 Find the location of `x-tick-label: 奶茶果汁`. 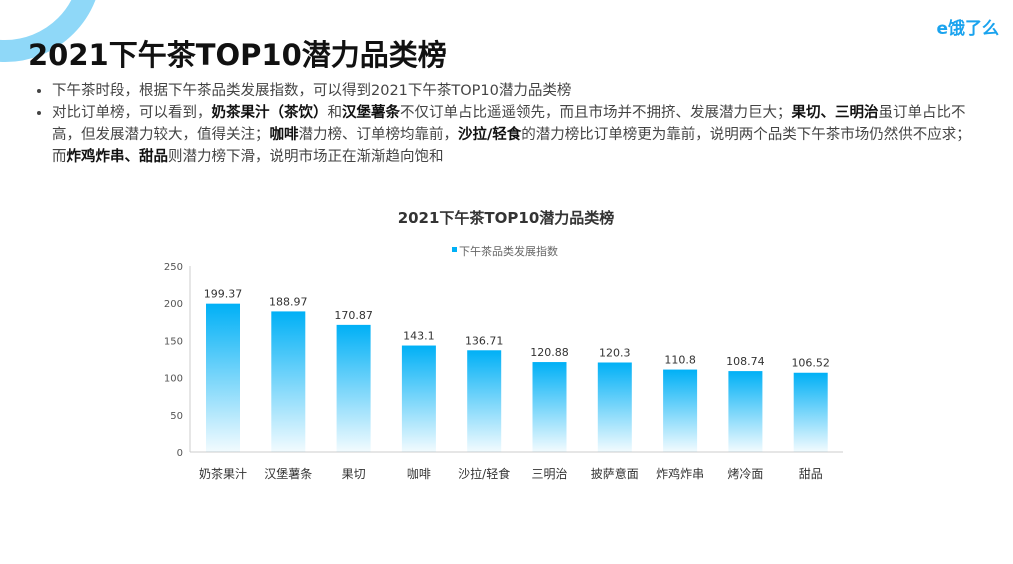

x-tick-label: 奶茶果汁 is located at coordinates (223, 473).